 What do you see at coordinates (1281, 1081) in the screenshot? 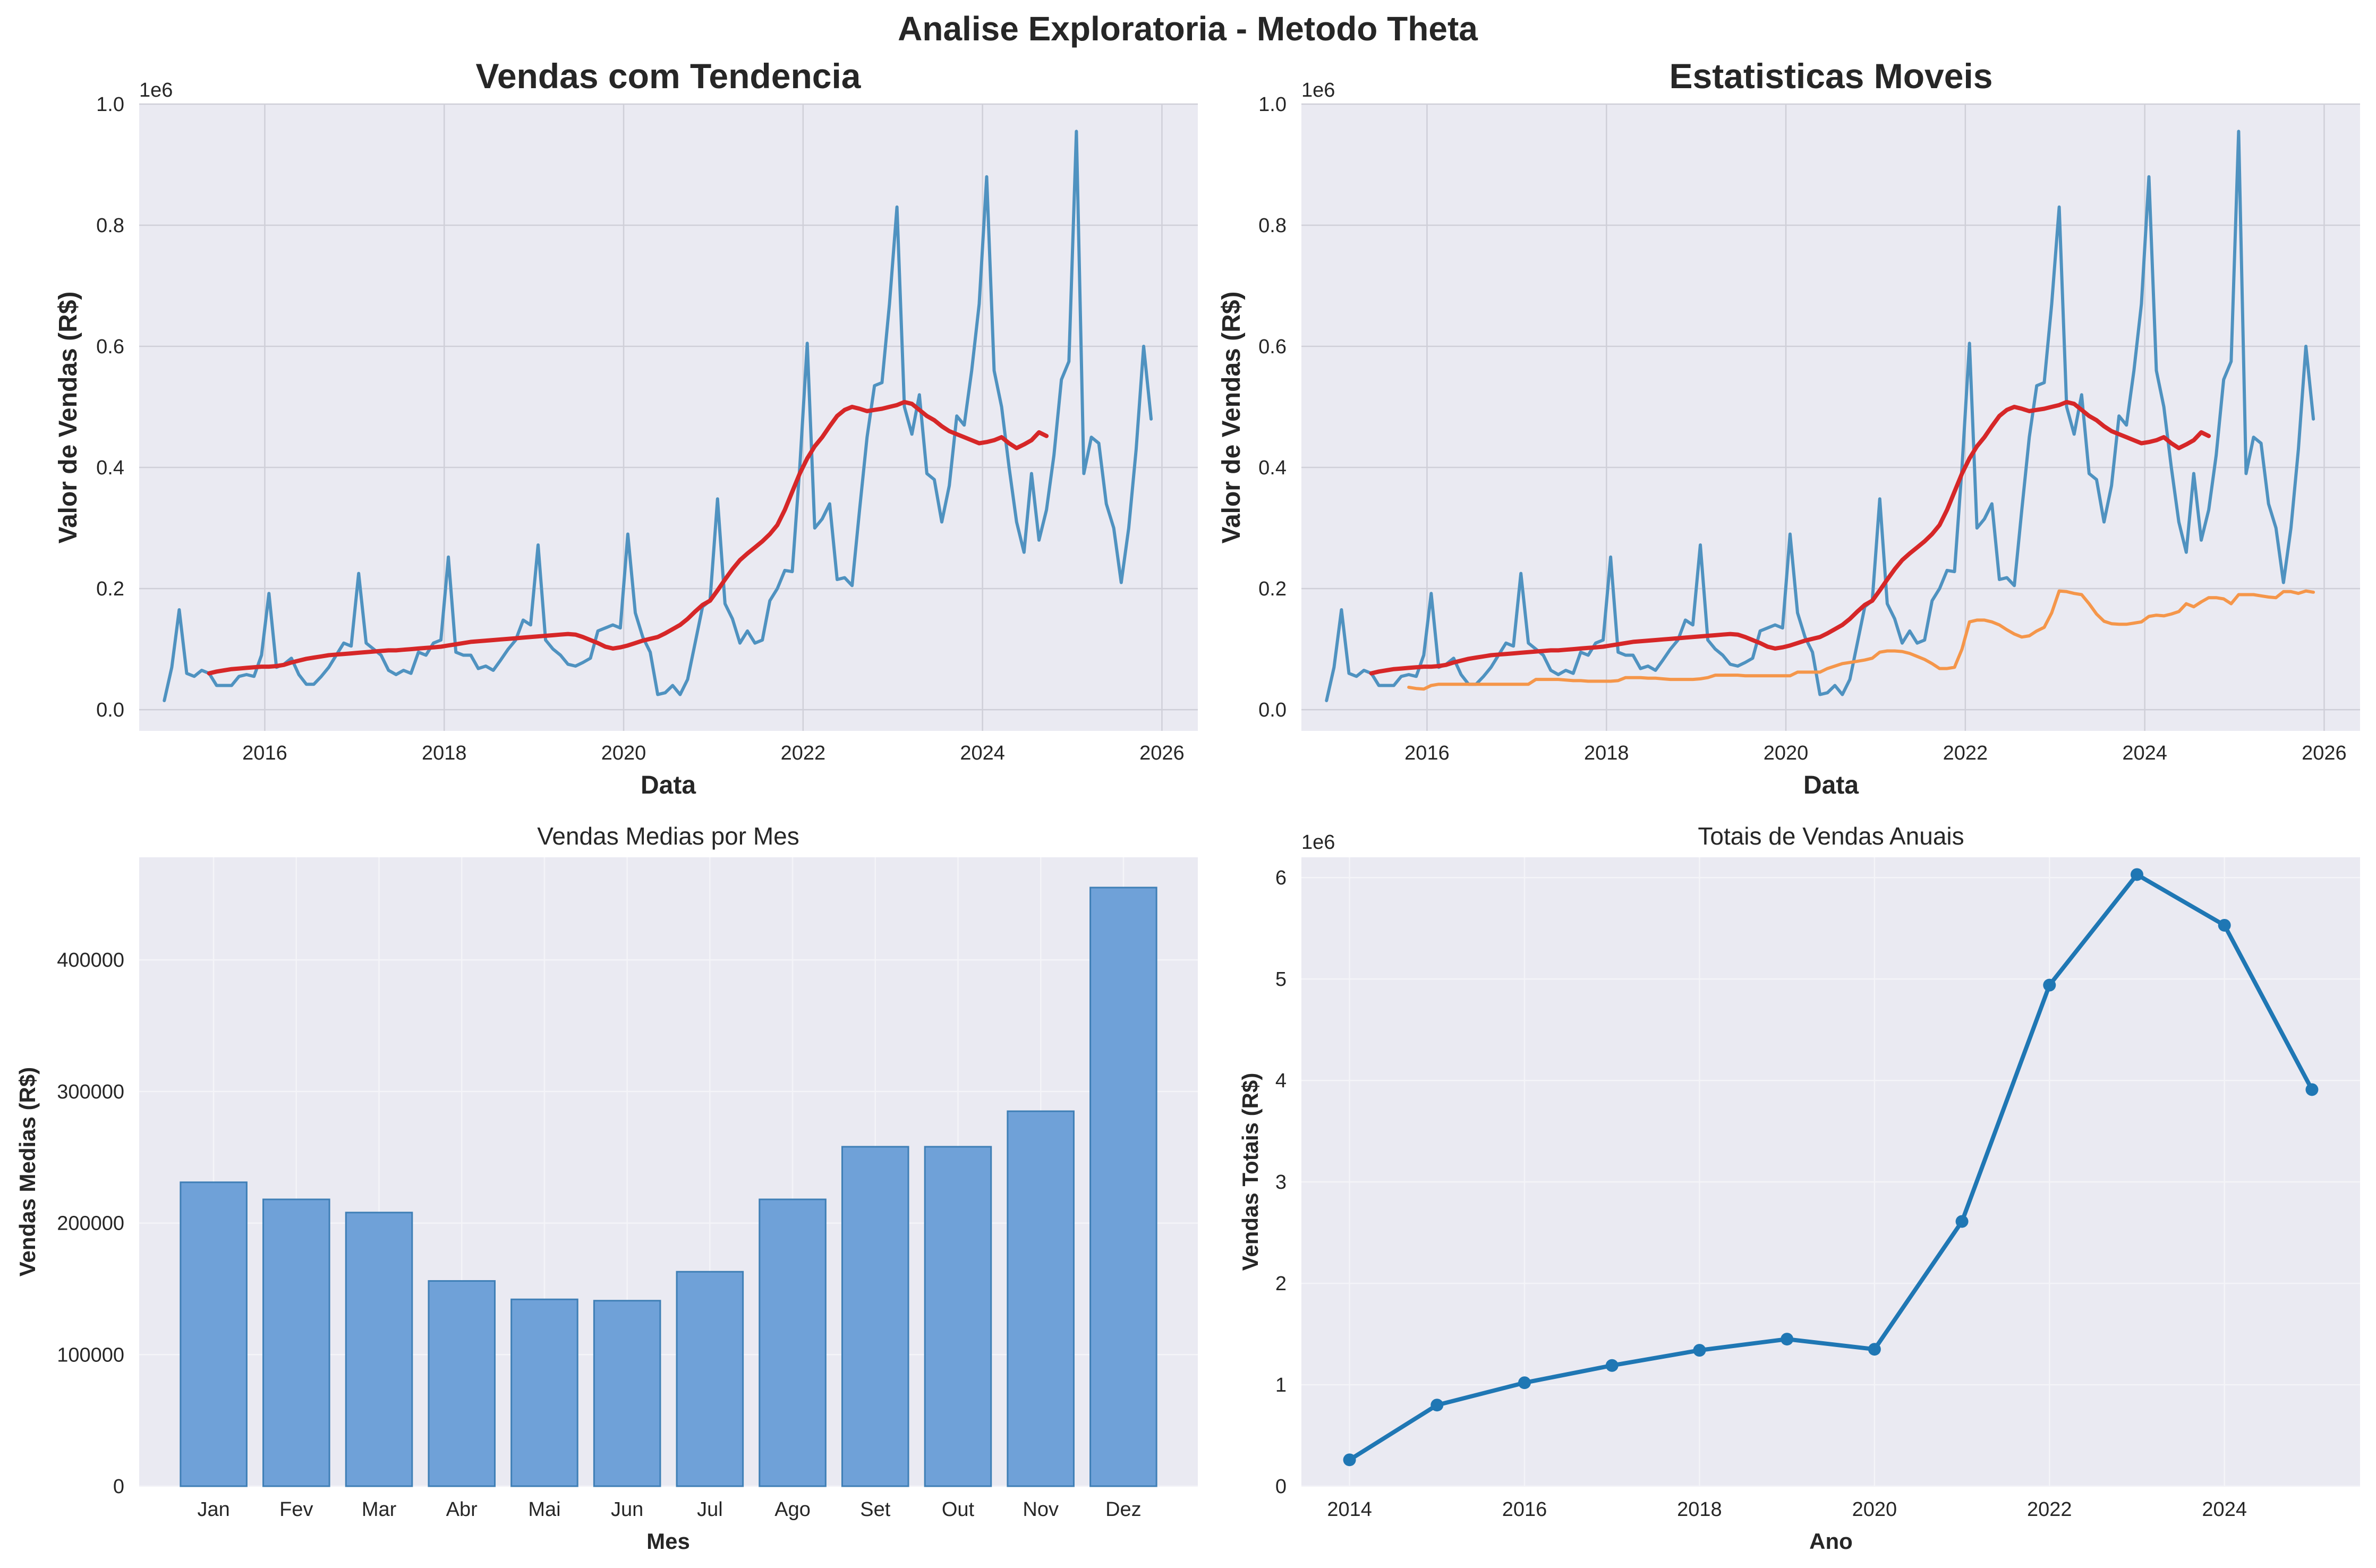
I see `annual-ytick-label: 4` at bounding box center [1281, 1081].